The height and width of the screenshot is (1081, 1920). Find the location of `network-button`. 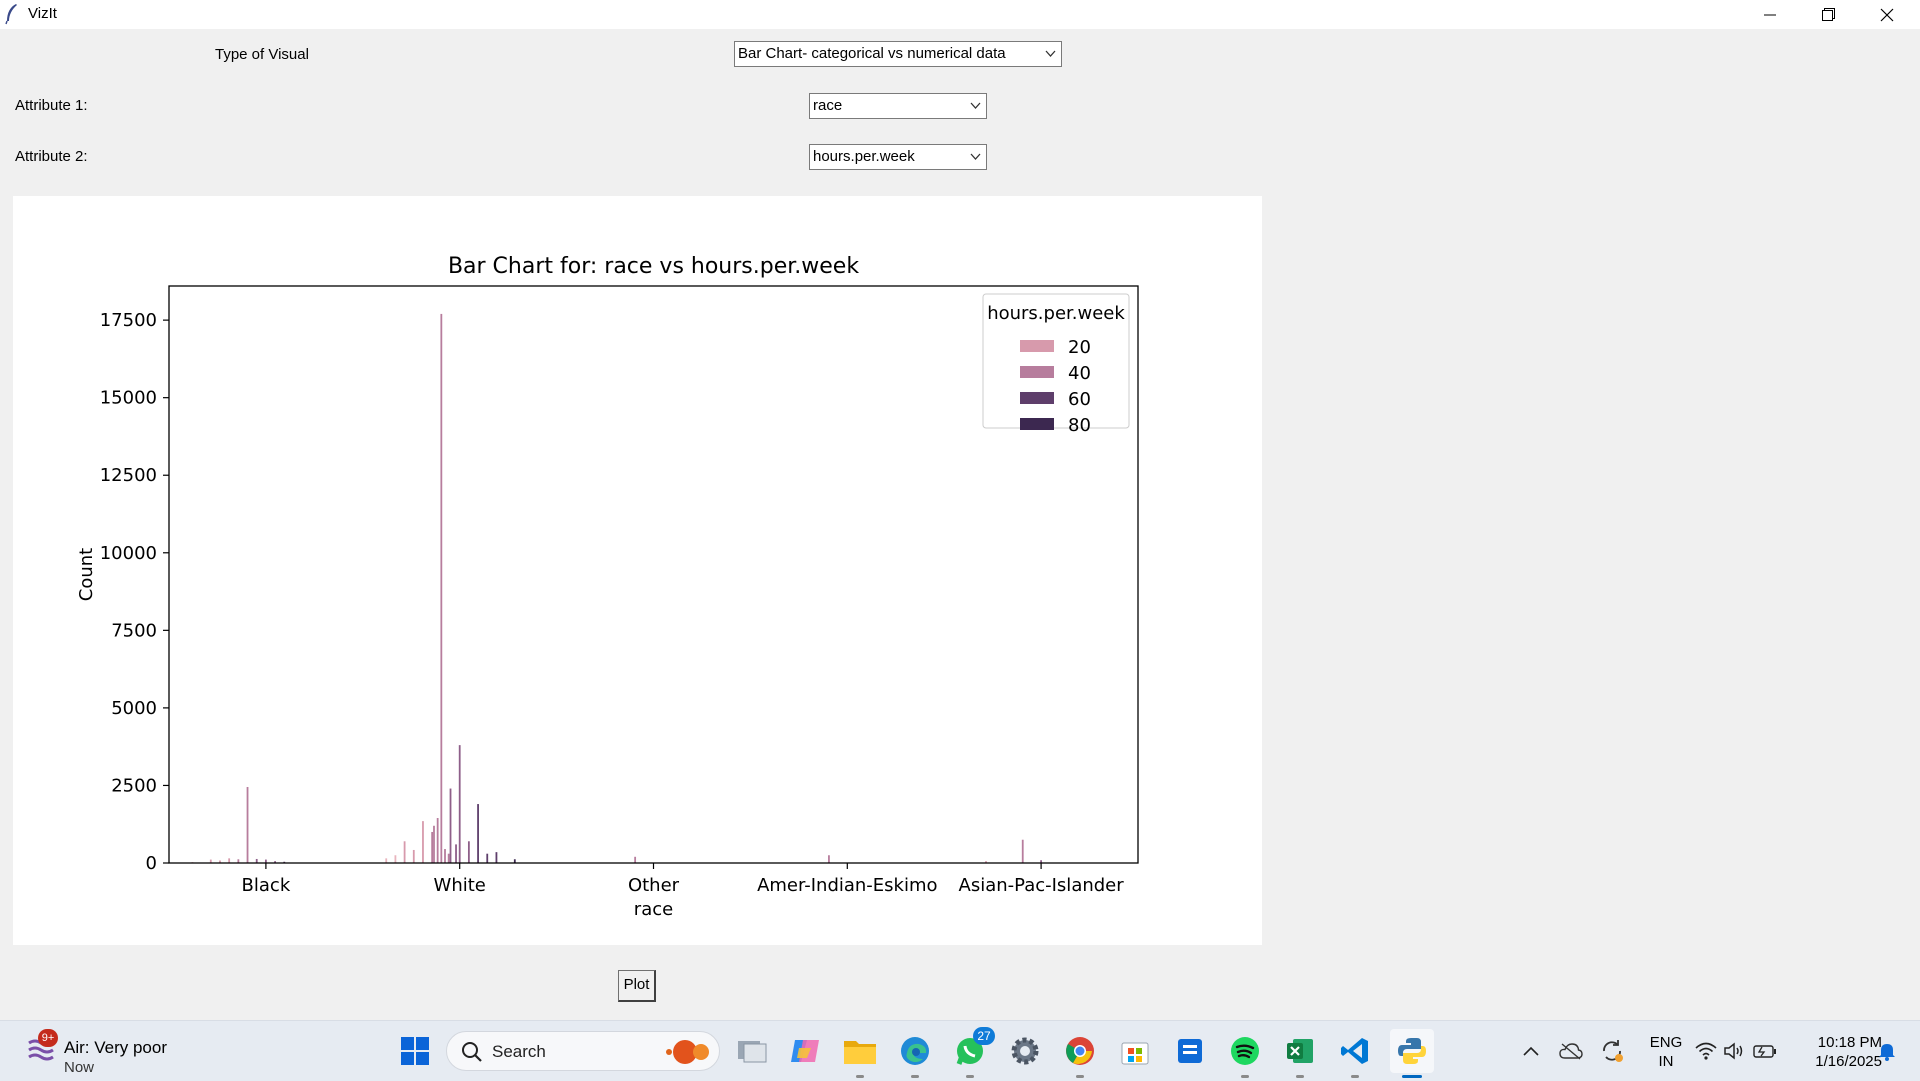

network-button is located at coordinates (1706, 1051).